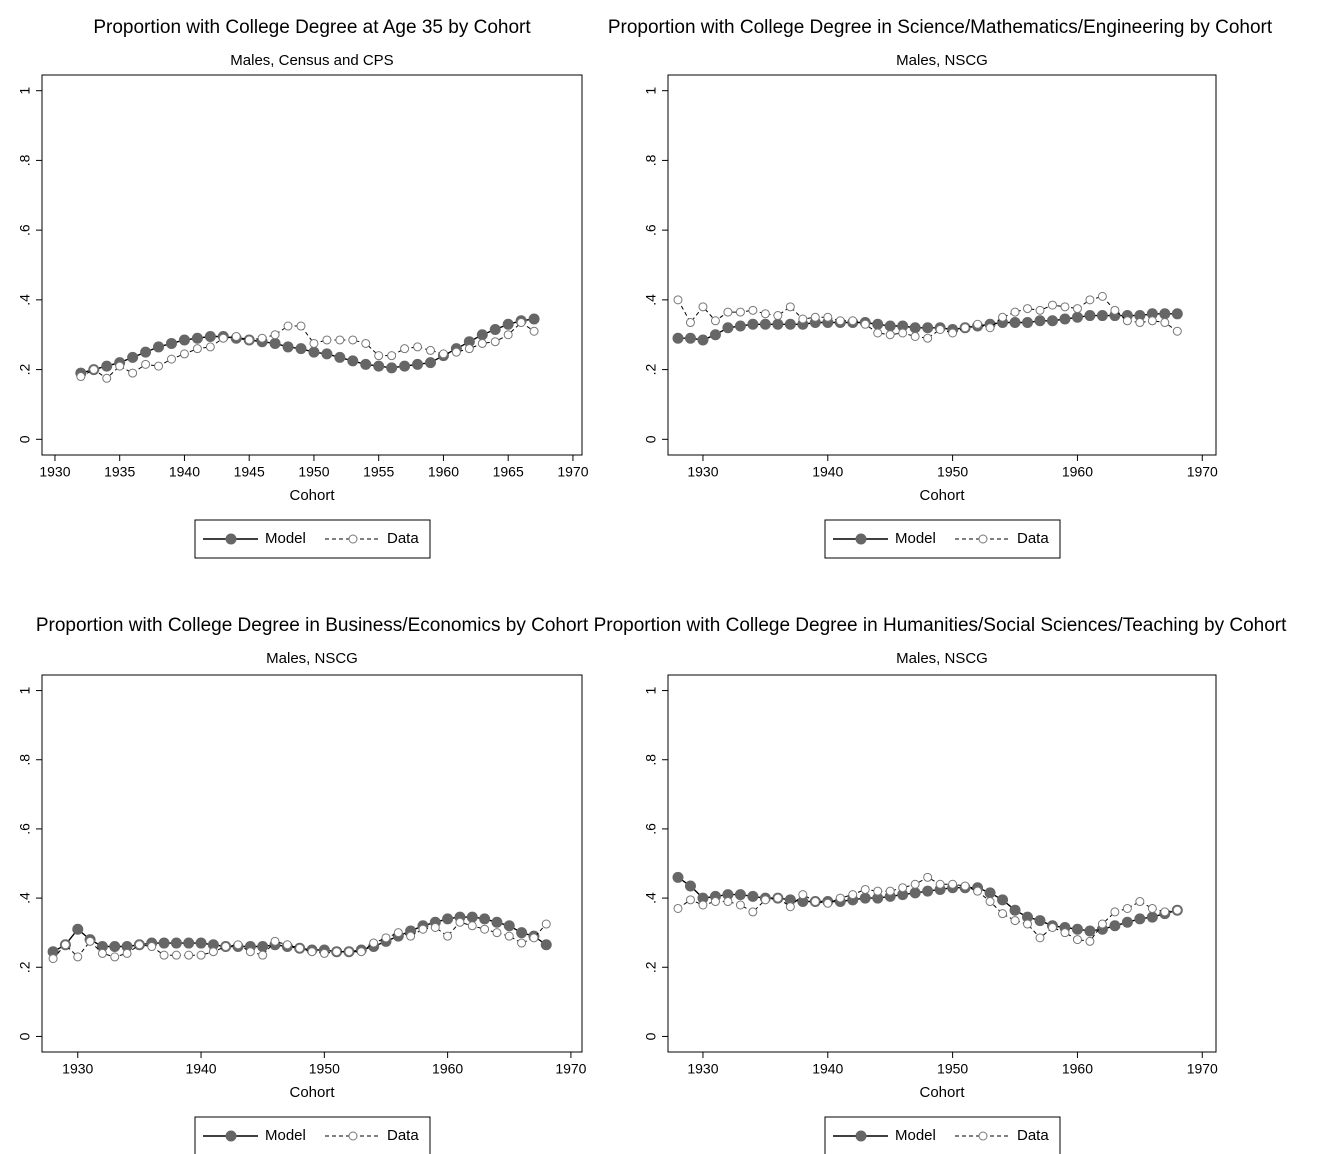  I want to click on y-tick-label: 0, so click(651, 1036).